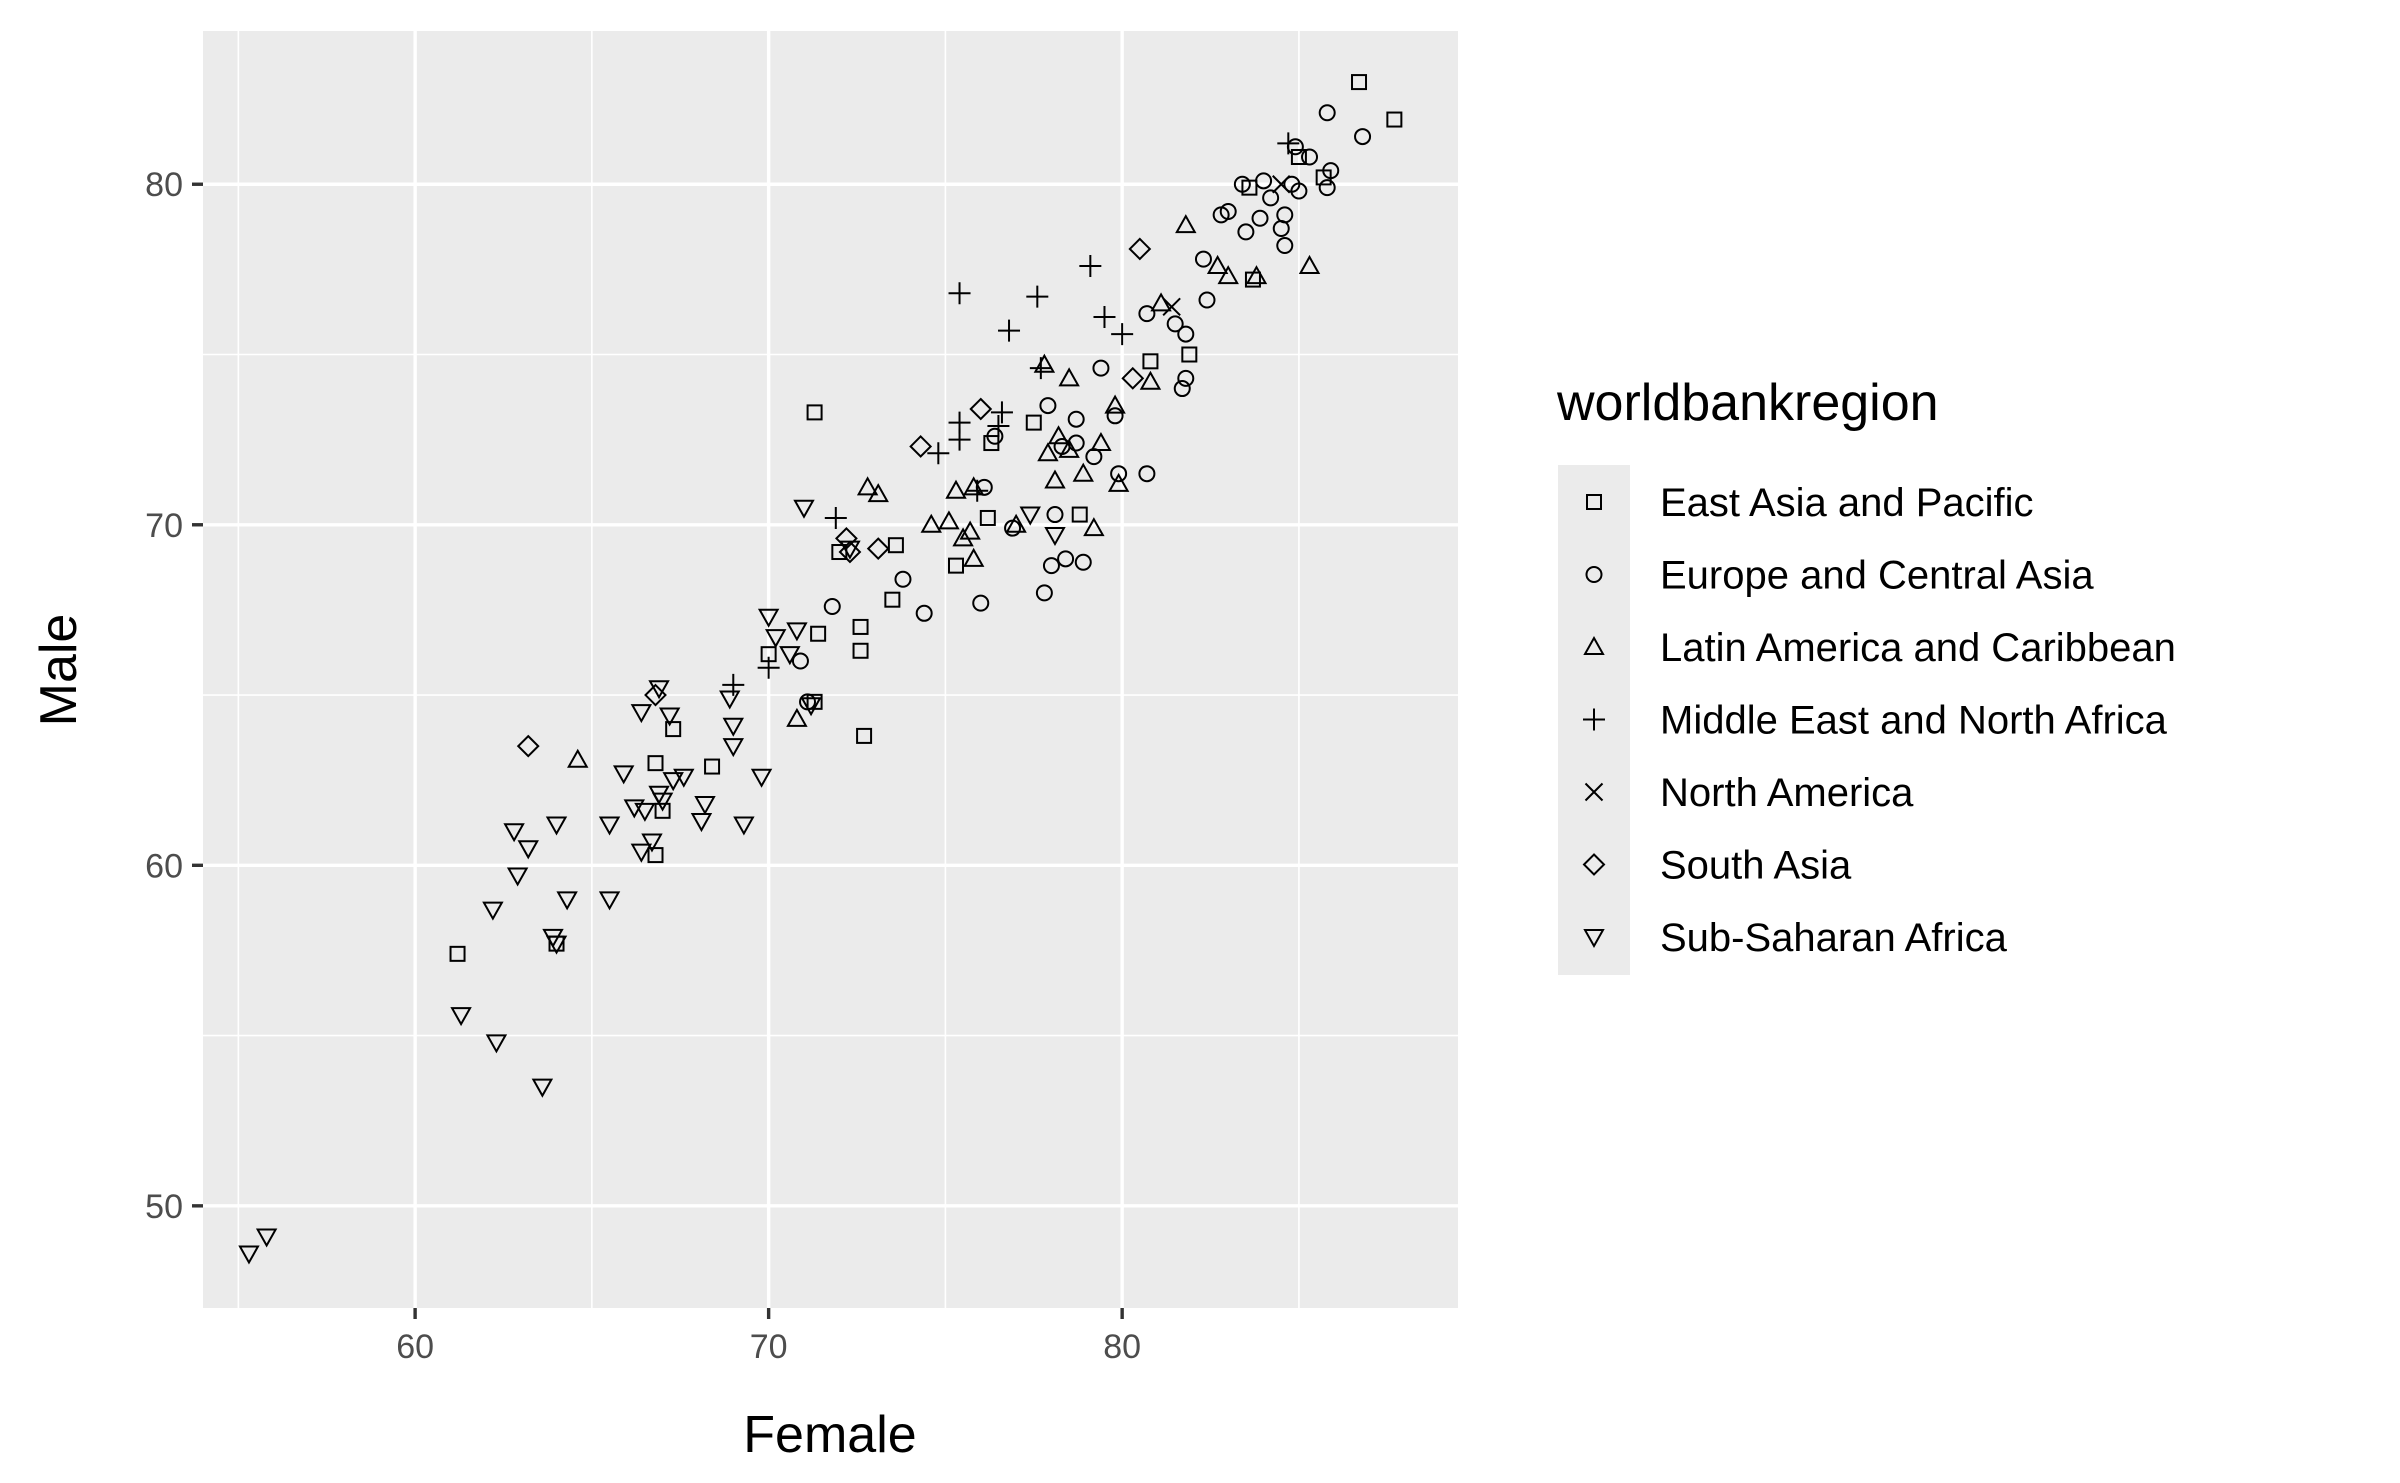 Image resolution: width=2400 pixels, height=1483 pixels. Describe the element at coordinates (1756, 866) in the screenshot. I see `legend-label-south-asia: South Asia` at that location.